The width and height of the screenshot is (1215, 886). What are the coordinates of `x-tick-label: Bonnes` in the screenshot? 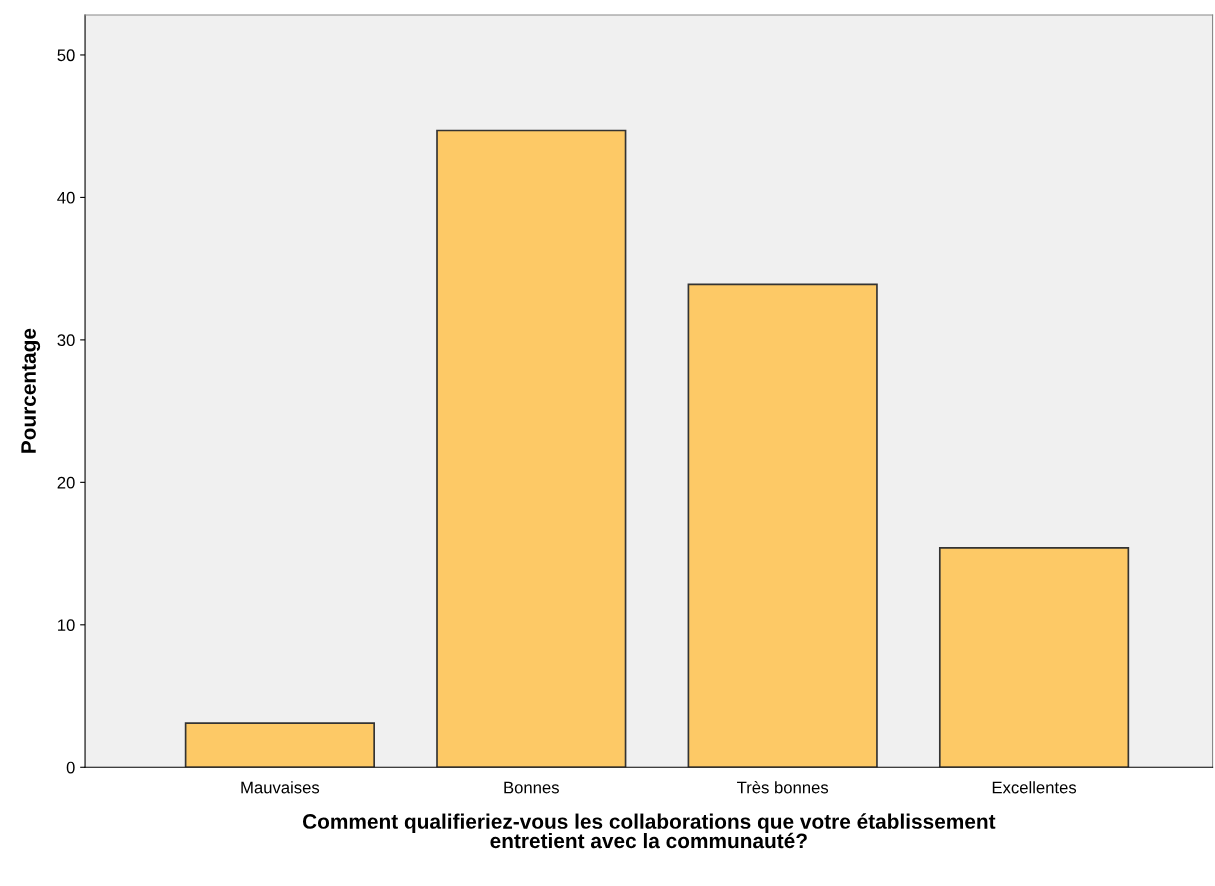 It's located at (531, 787).